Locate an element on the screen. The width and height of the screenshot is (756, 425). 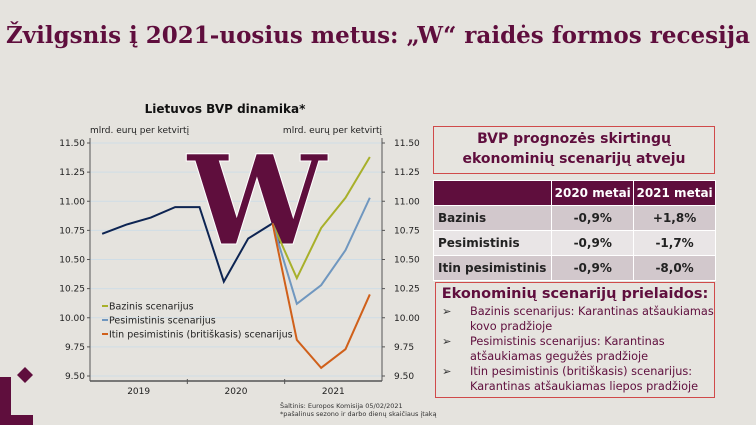
table-row: Itin pesimistinis -0,9% -8,0% is located at coordinates (574, 268).